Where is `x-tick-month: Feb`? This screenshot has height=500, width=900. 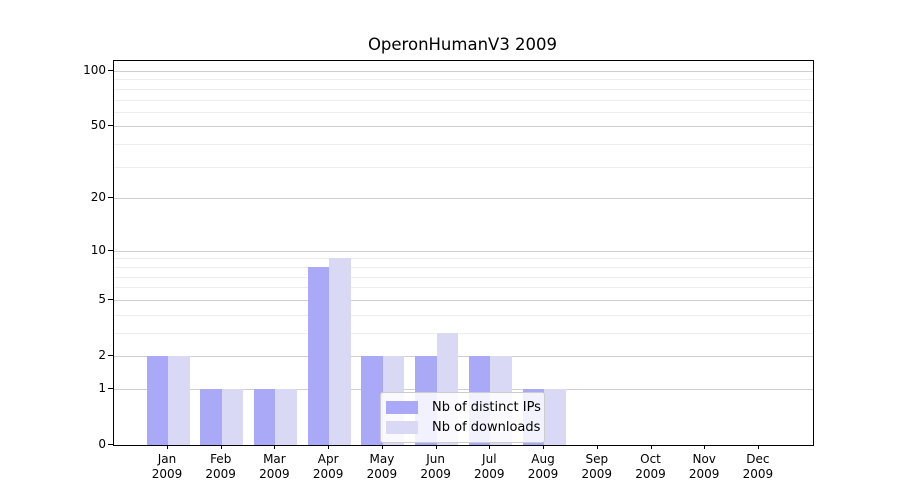 x-tick-month: Feb is located at coordinates (221, 459).